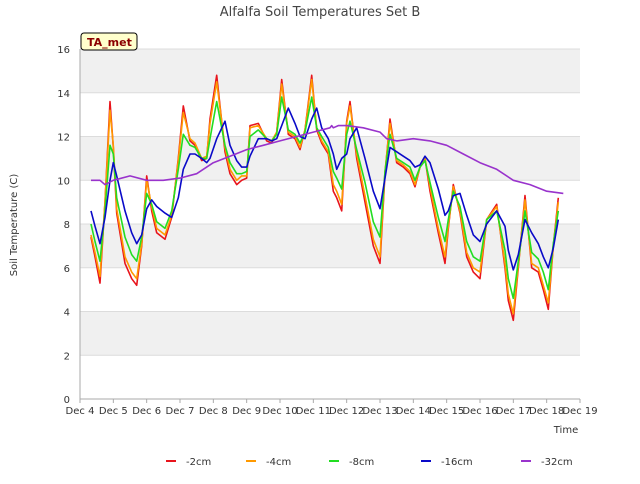  Describe the element at coordinates (327, 159) in the screenshot. I see `series-line-minus-32cm` at that location.